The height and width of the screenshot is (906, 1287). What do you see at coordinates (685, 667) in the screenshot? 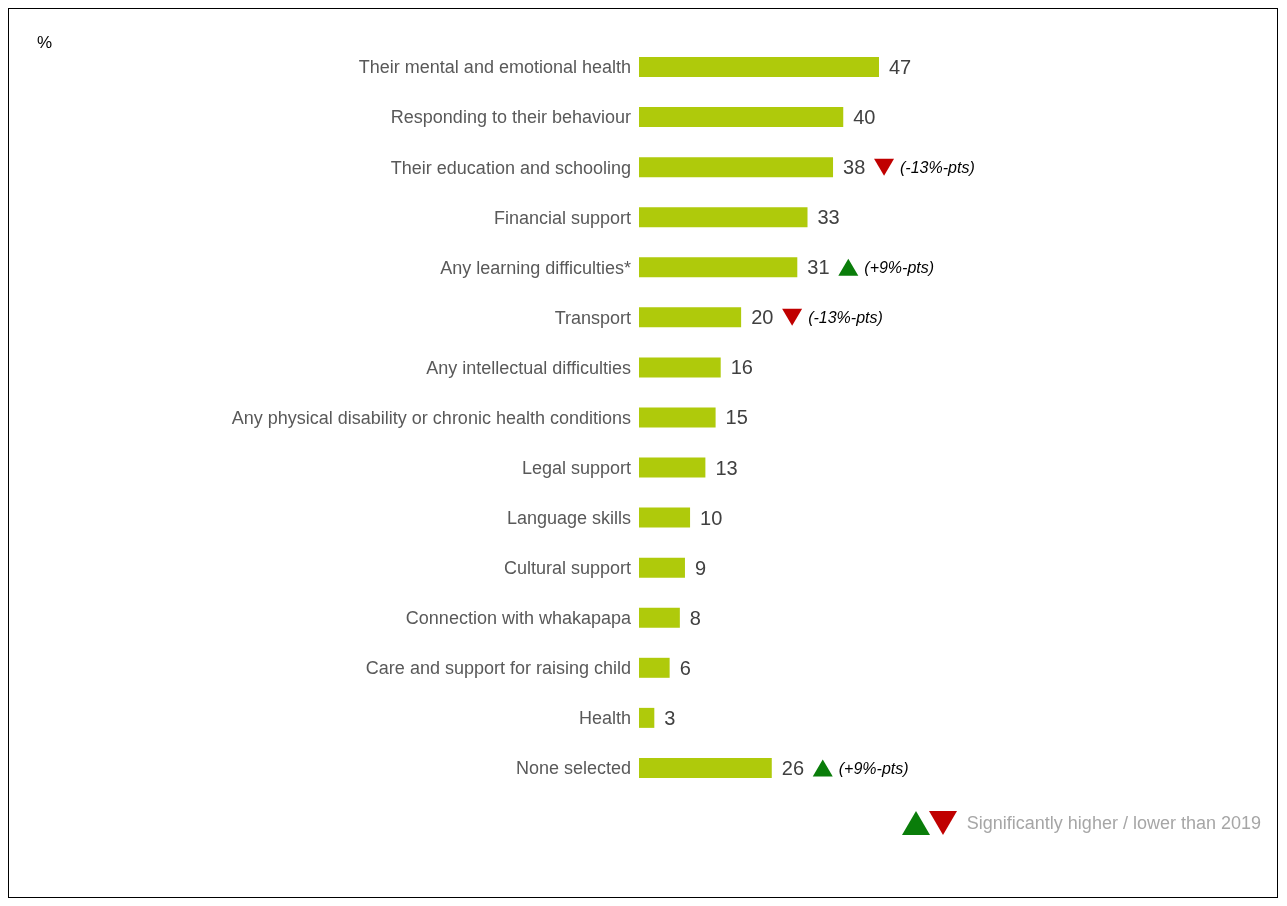
I see `data-label: 6` at bounding box center [685, 667].